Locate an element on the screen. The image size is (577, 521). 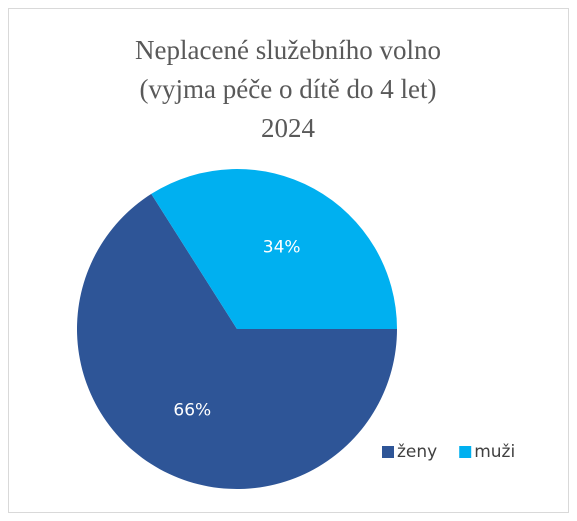
data-label: 66% is located at coordinates (192, 410).